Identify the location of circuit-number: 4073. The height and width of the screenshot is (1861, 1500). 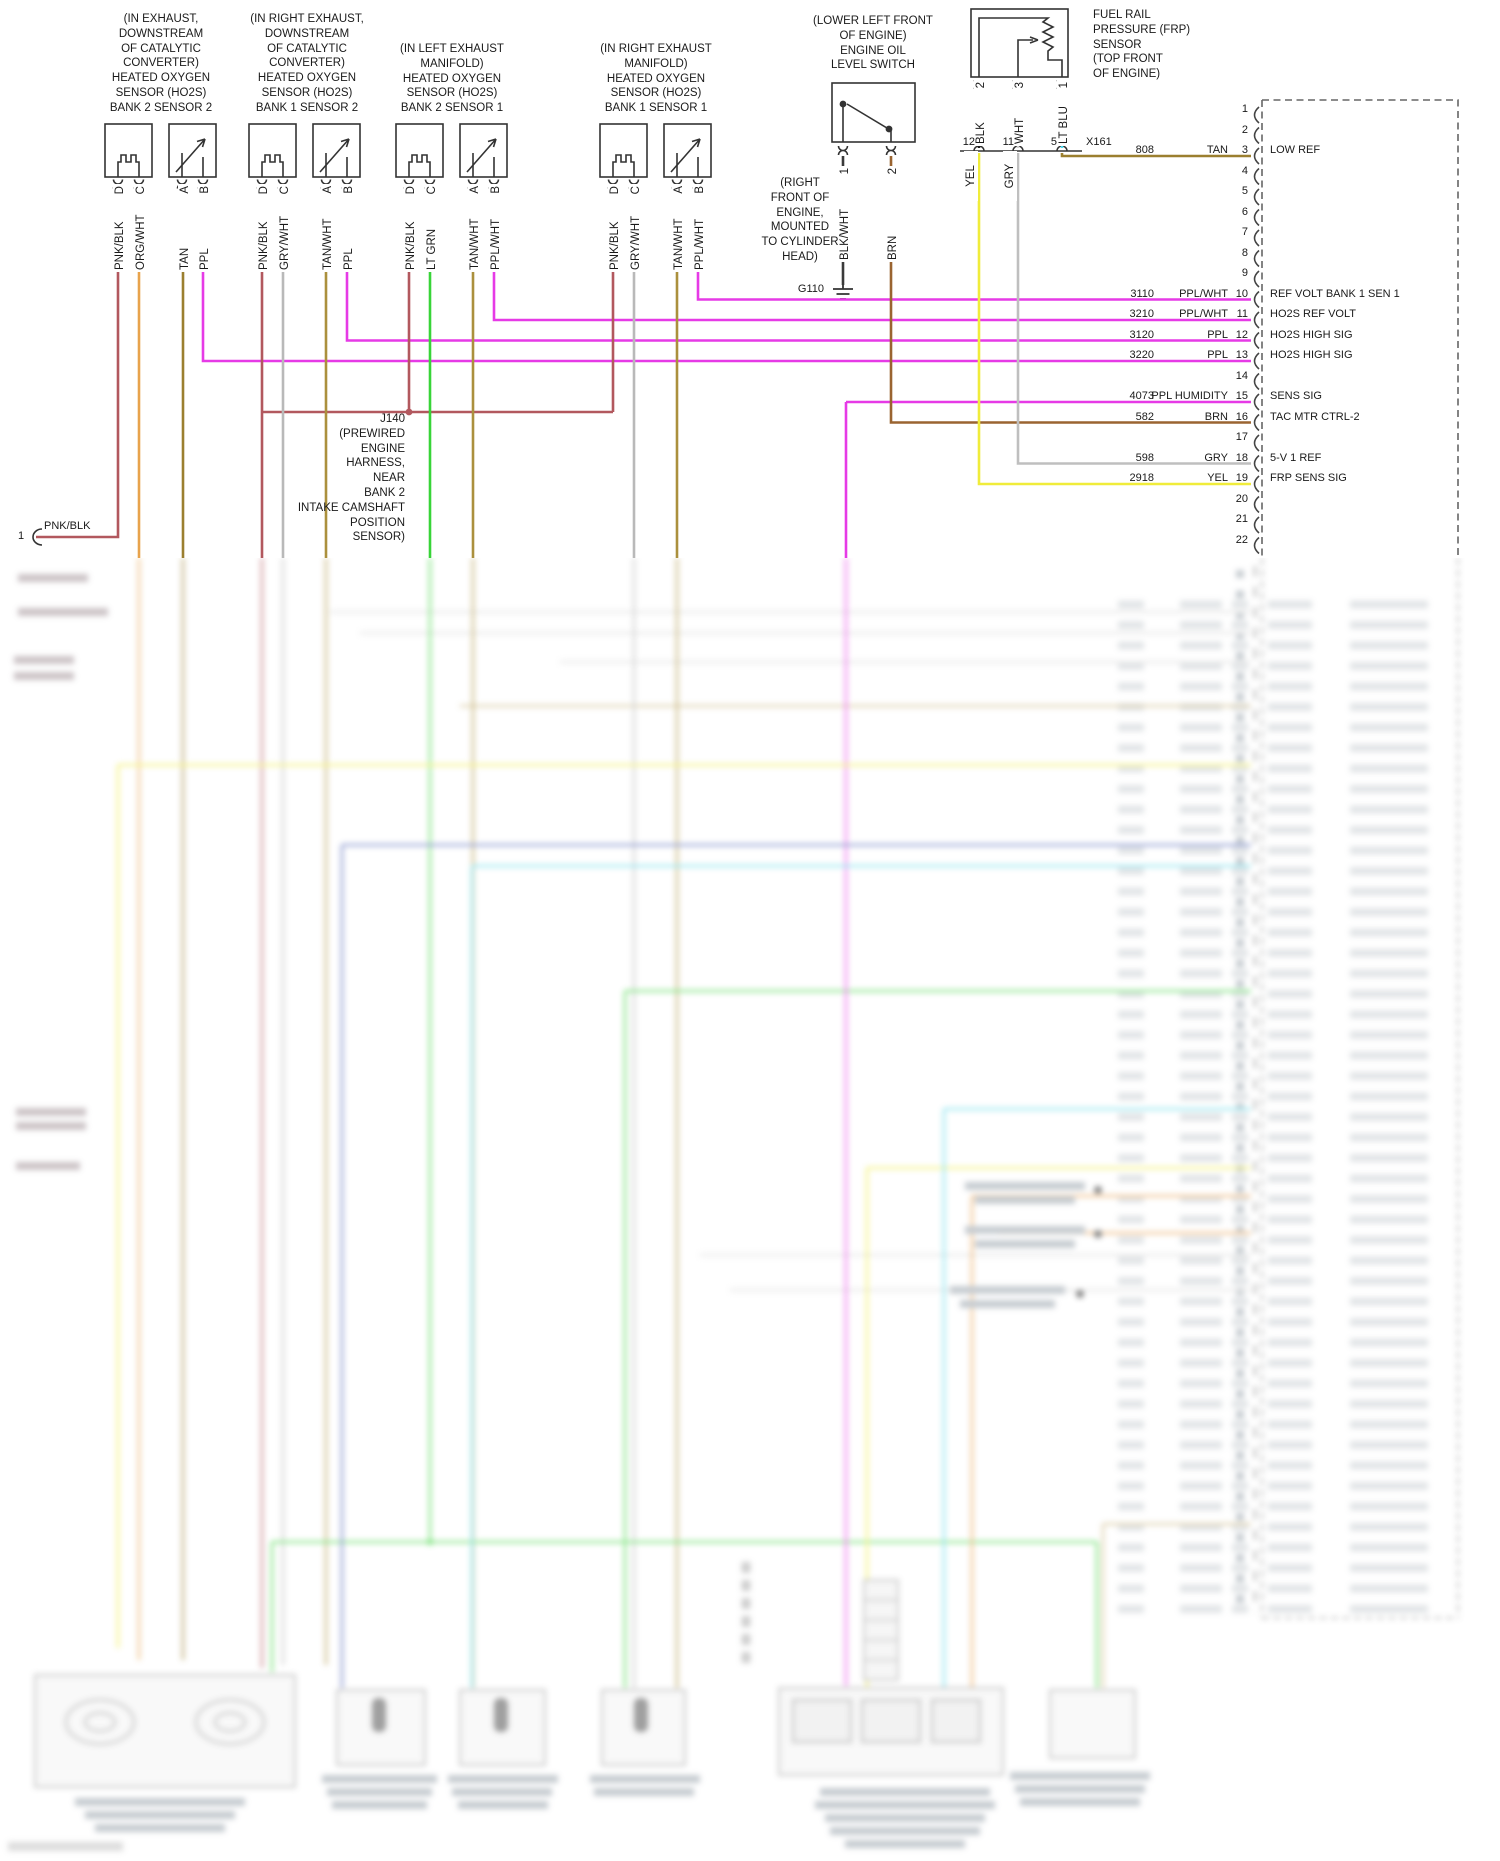
(1141, 396).